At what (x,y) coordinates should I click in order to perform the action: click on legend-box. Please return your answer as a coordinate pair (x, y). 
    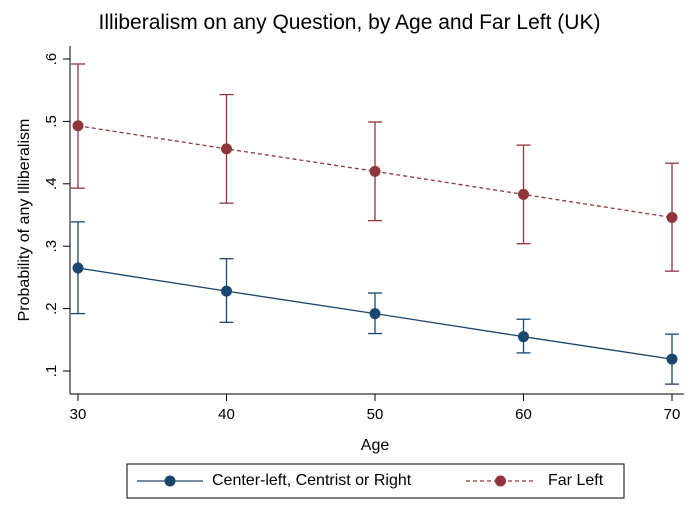
    Looking at the image, I should click on (375, 481).